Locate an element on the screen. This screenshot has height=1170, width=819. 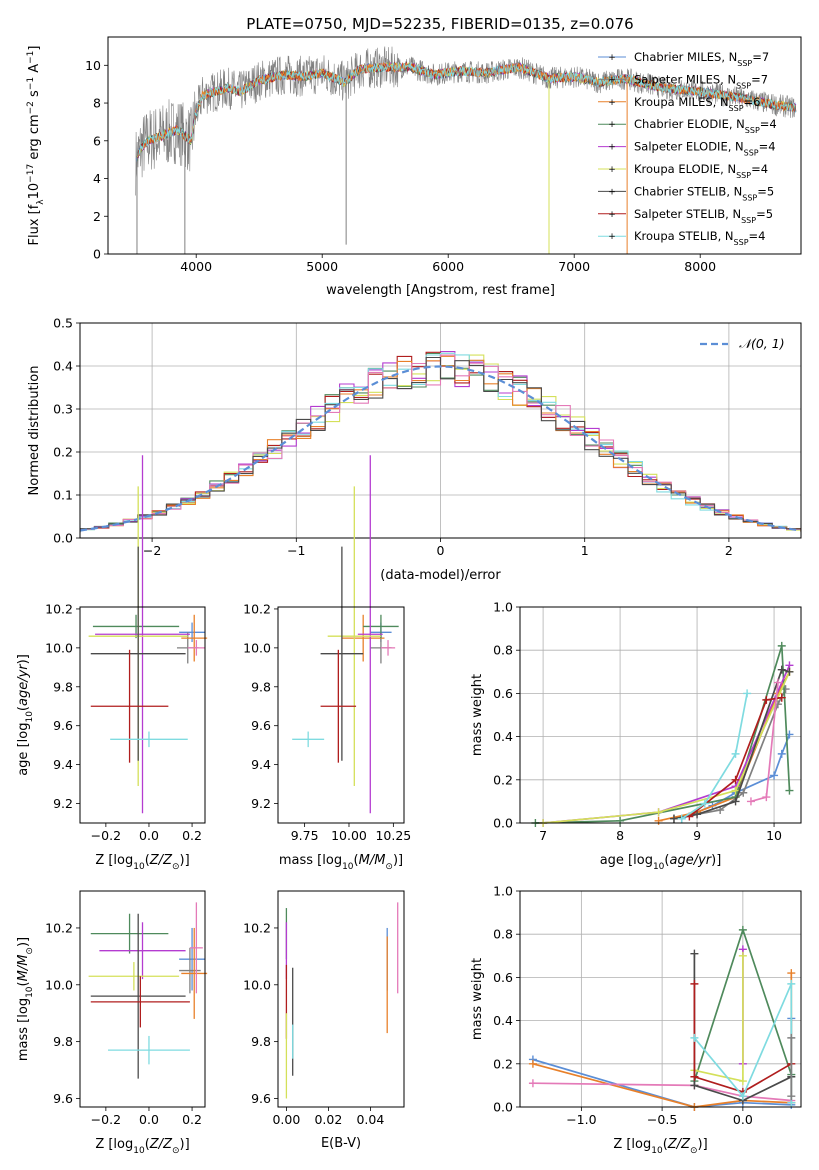
axes-mass_vs_ebv: 0.00 0.02 0.04 9.6 9.8 10.0 10.2 is located at coordinates (313, 1023).